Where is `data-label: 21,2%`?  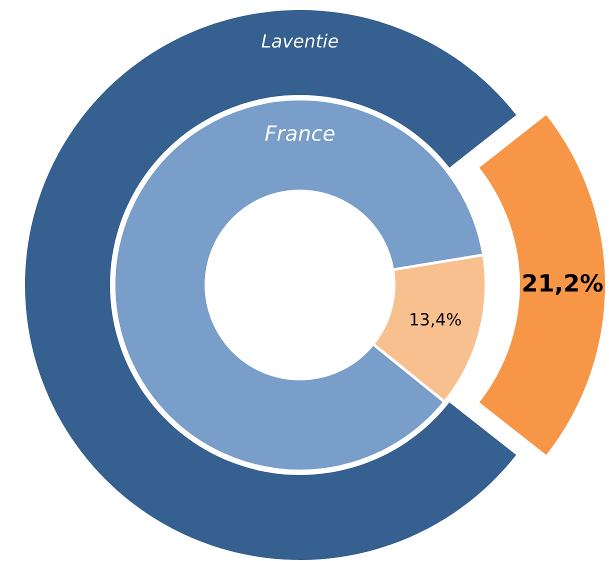
data-label: 21,2% is located at coordinates (563, 284).